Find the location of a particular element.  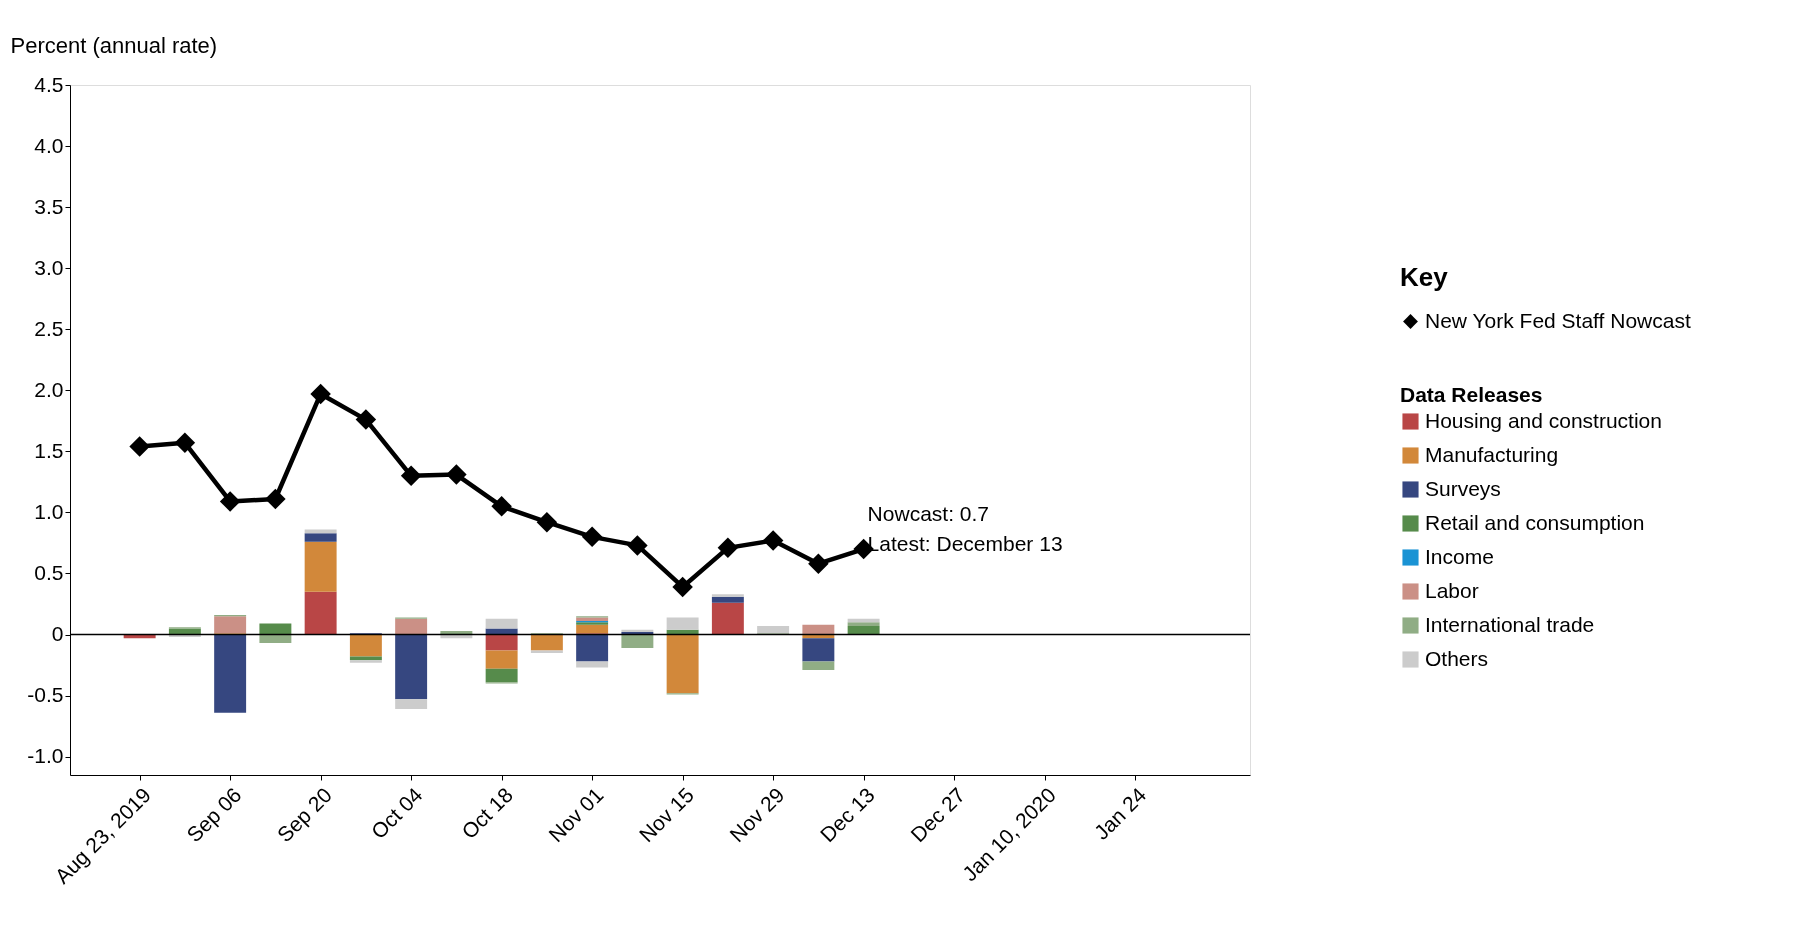

legend-label: New York Fed Staff Nowcast is located at coordinates (1558, 320).